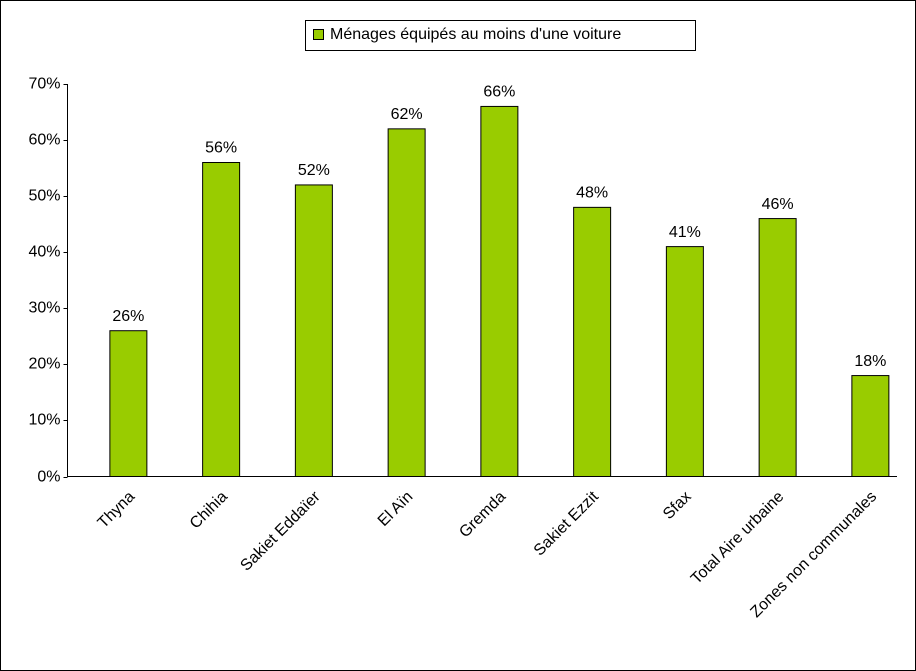 This screenshot has width=916, height=671. Describe the element at coordinates (407, 114) in the screenshot. I see `value-label: 62%` at that location.